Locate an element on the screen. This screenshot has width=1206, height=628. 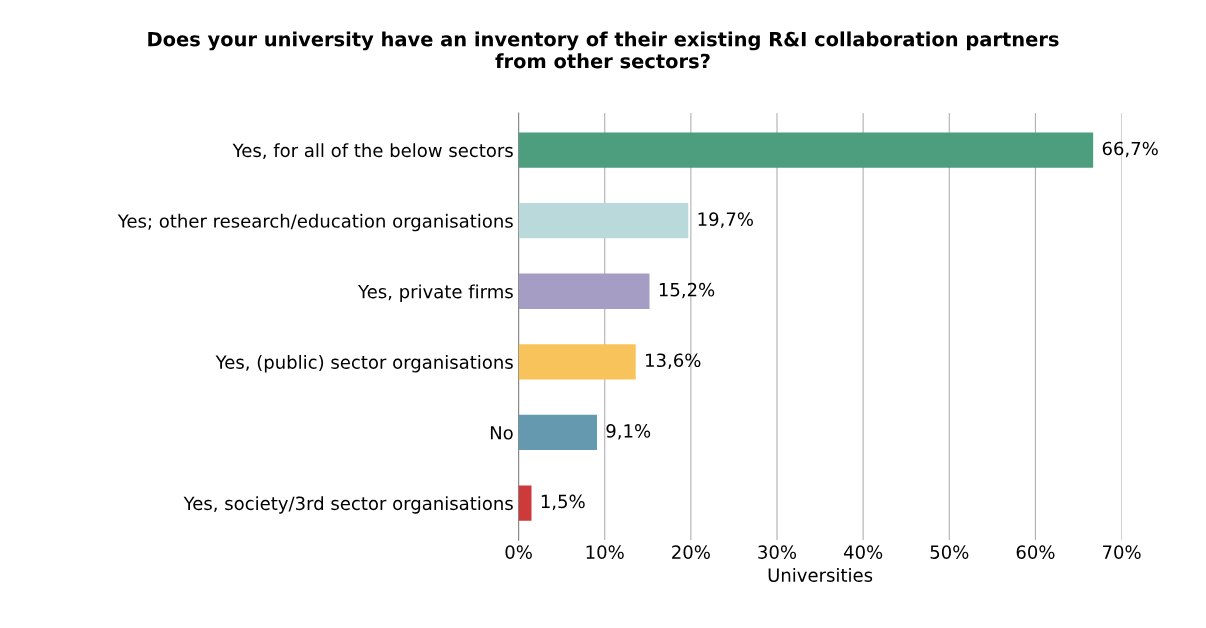
y-tick-label: Yes, (public) sector organisations is located at coordinates (364, 363).